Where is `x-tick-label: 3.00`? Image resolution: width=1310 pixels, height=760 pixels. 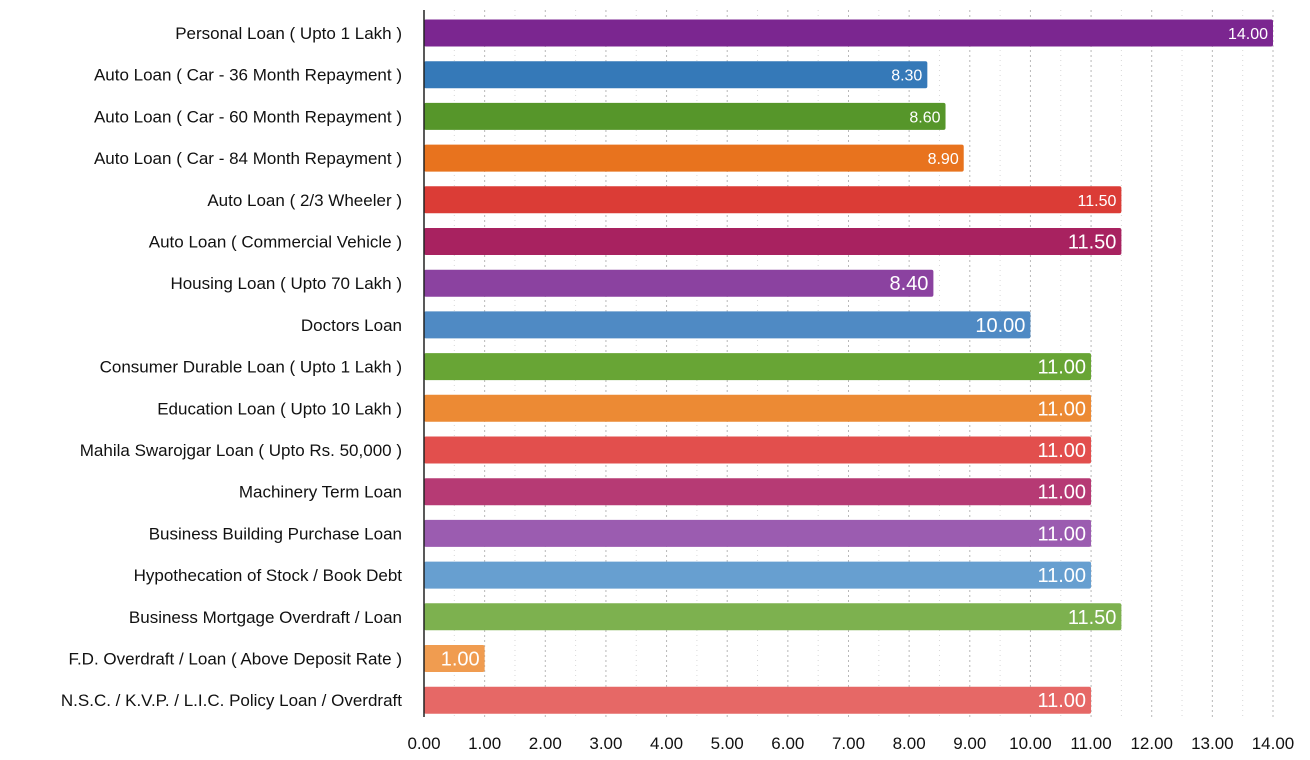
x-tick-label: 3.00 is located at coordinates (605, 743).